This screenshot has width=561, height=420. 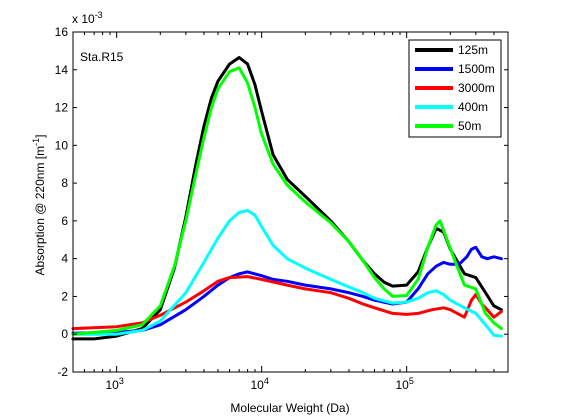 I want to click on y-axis-label: Absorption @ 220nm [m-1], so click(x=39, y=205).